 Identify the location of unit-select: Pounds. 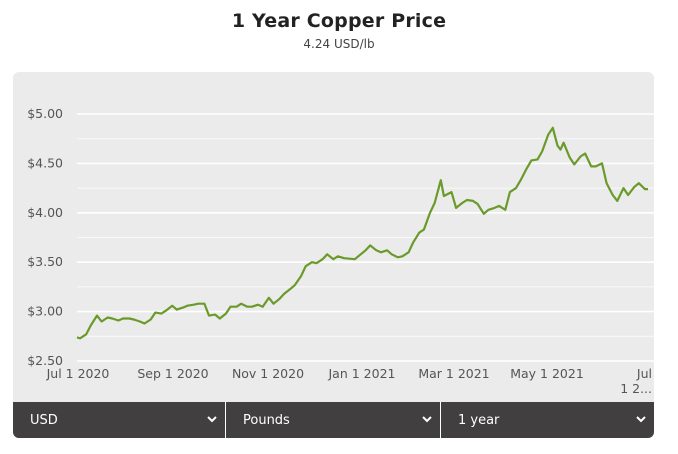
(332, 420).